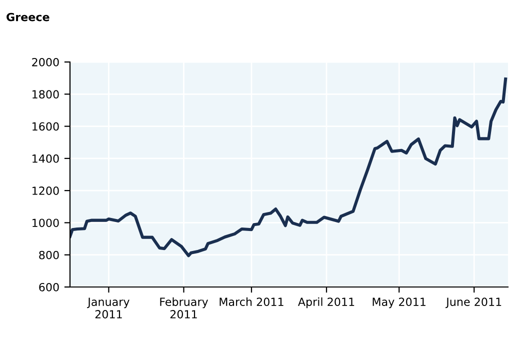 This screenshot has height=343, width=527. What do you see at coordinates (108, 308) in the screenshot?
I see `x-tick-label: January 2011` at bounding box center [108, 308].